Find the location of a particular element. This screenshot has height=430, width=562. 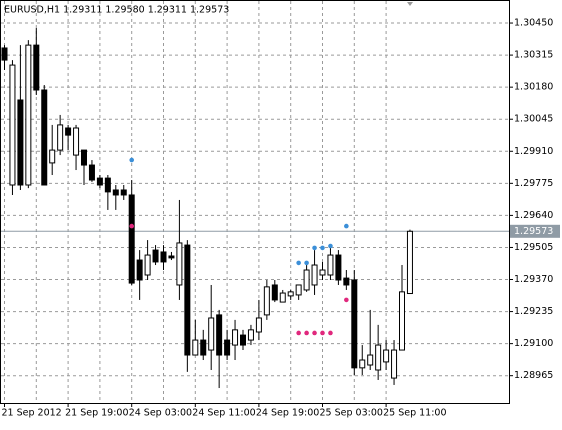

y-tick-label: 1.29505 is located at coordinates (533, 247).